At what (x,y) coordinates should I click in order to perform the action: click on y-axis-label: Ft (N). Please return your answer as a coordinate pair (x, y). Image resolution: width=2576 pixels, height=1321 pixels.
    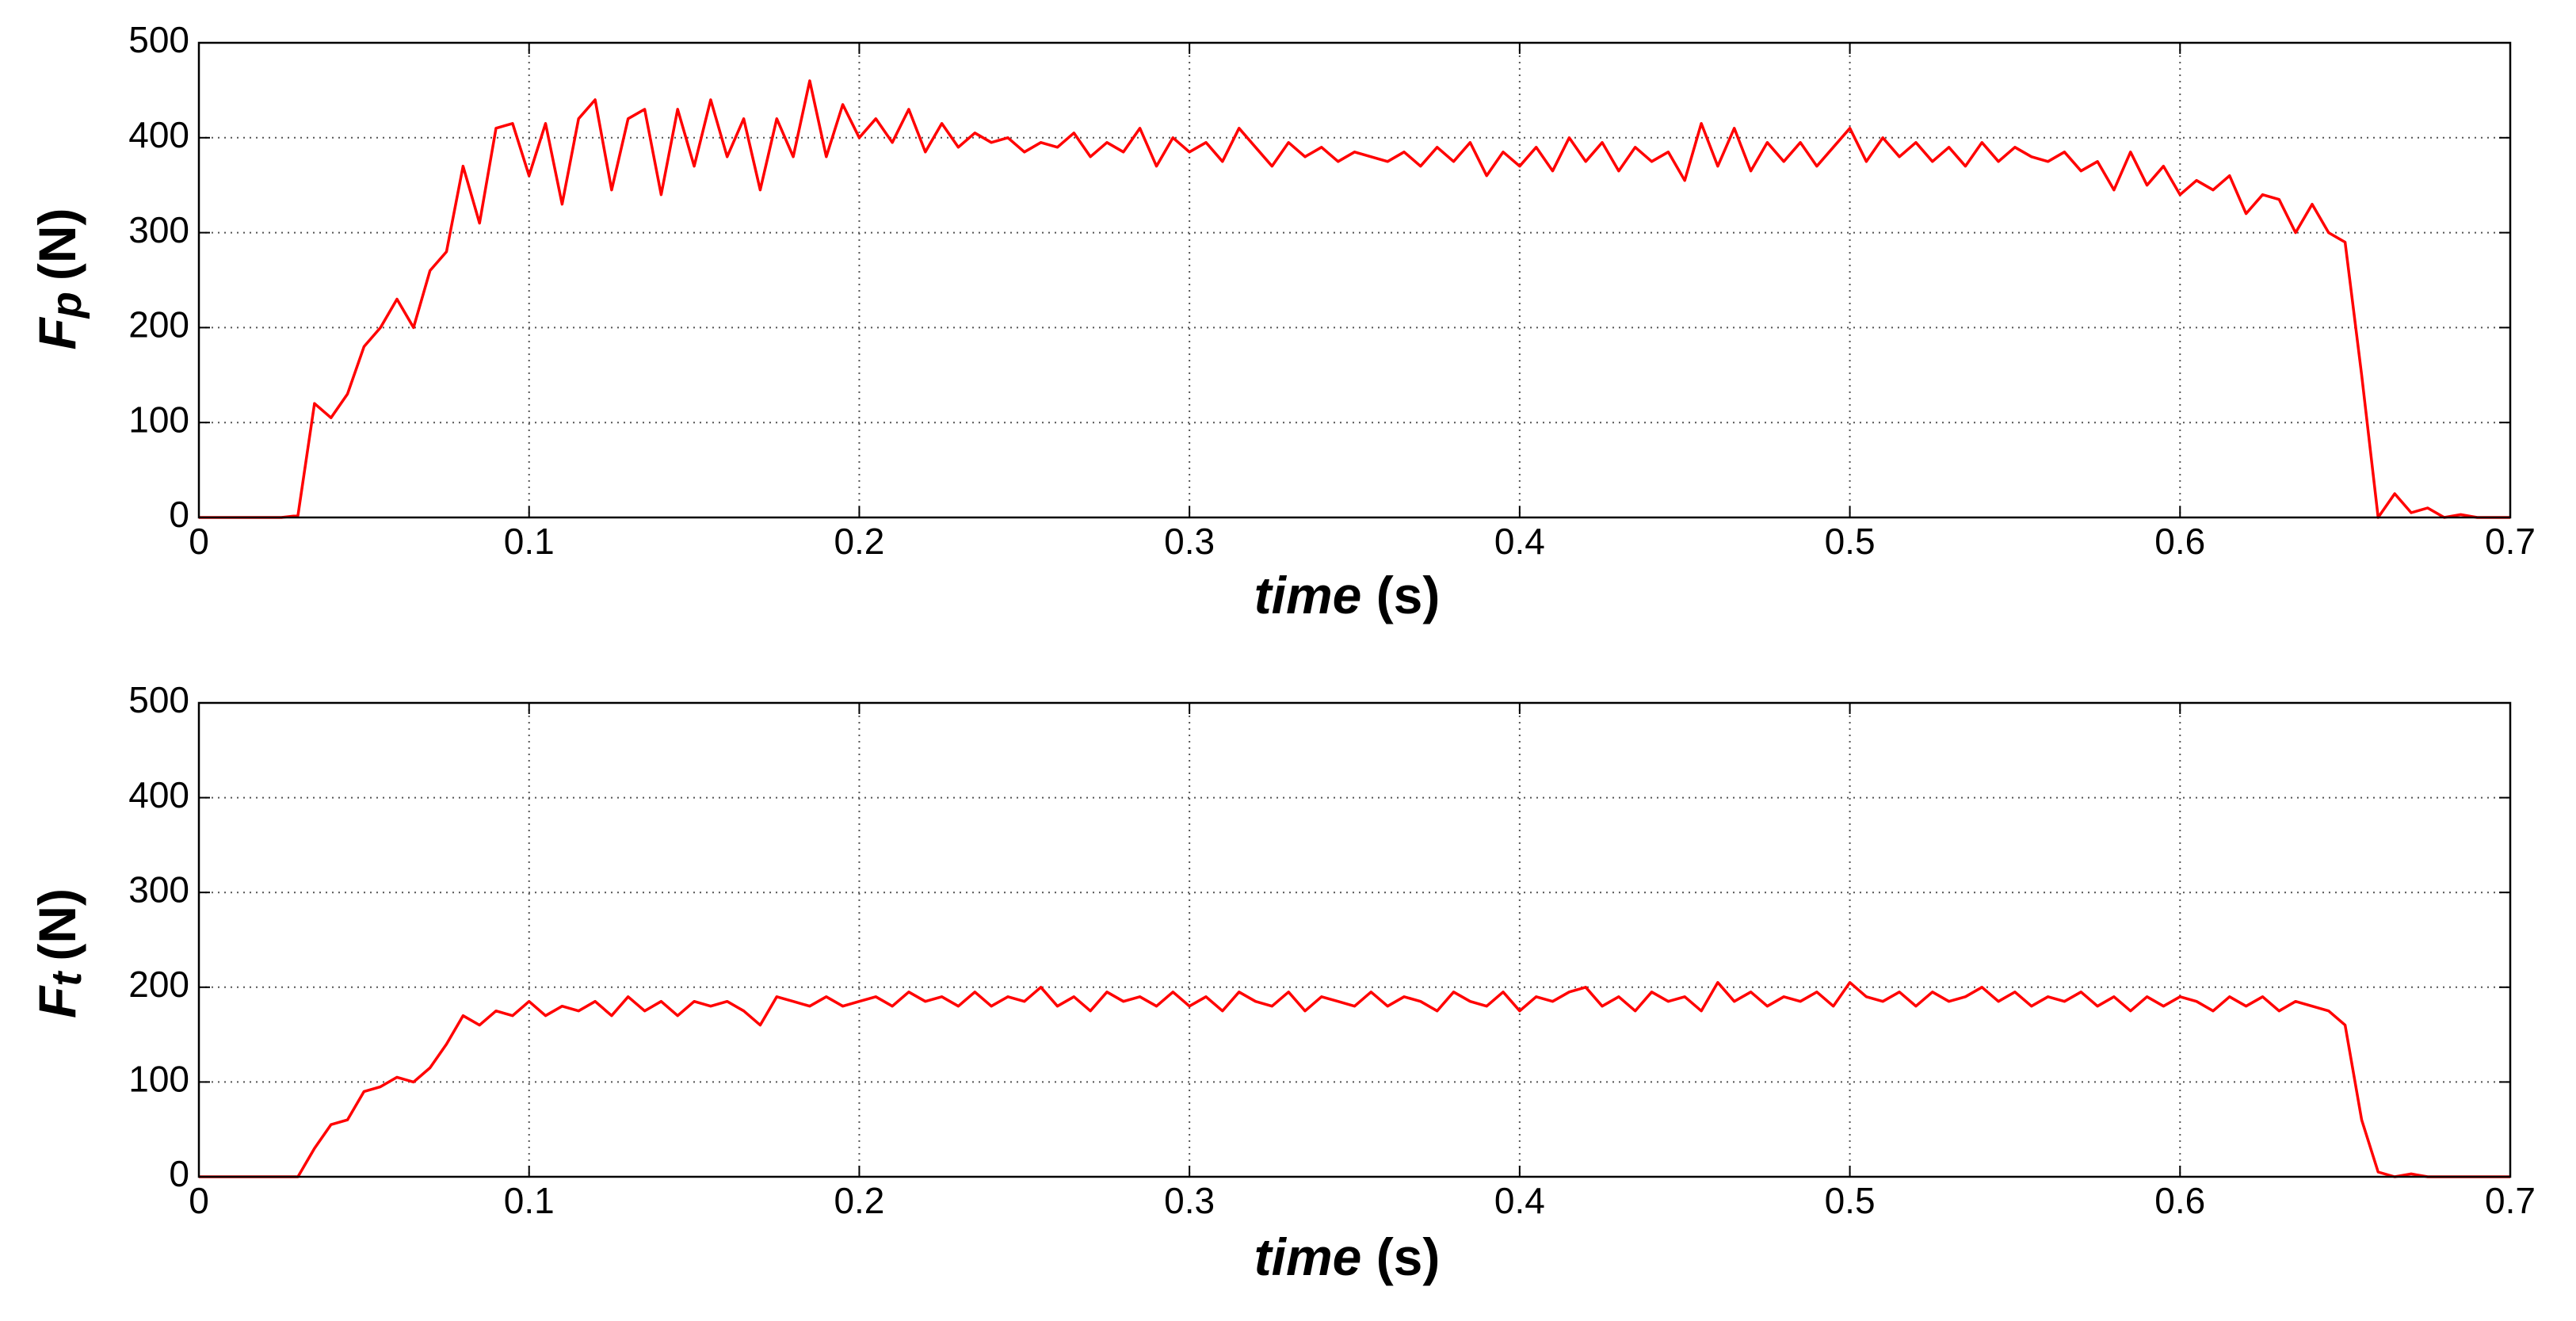
    Looking at the image, I should click on (59, 953).